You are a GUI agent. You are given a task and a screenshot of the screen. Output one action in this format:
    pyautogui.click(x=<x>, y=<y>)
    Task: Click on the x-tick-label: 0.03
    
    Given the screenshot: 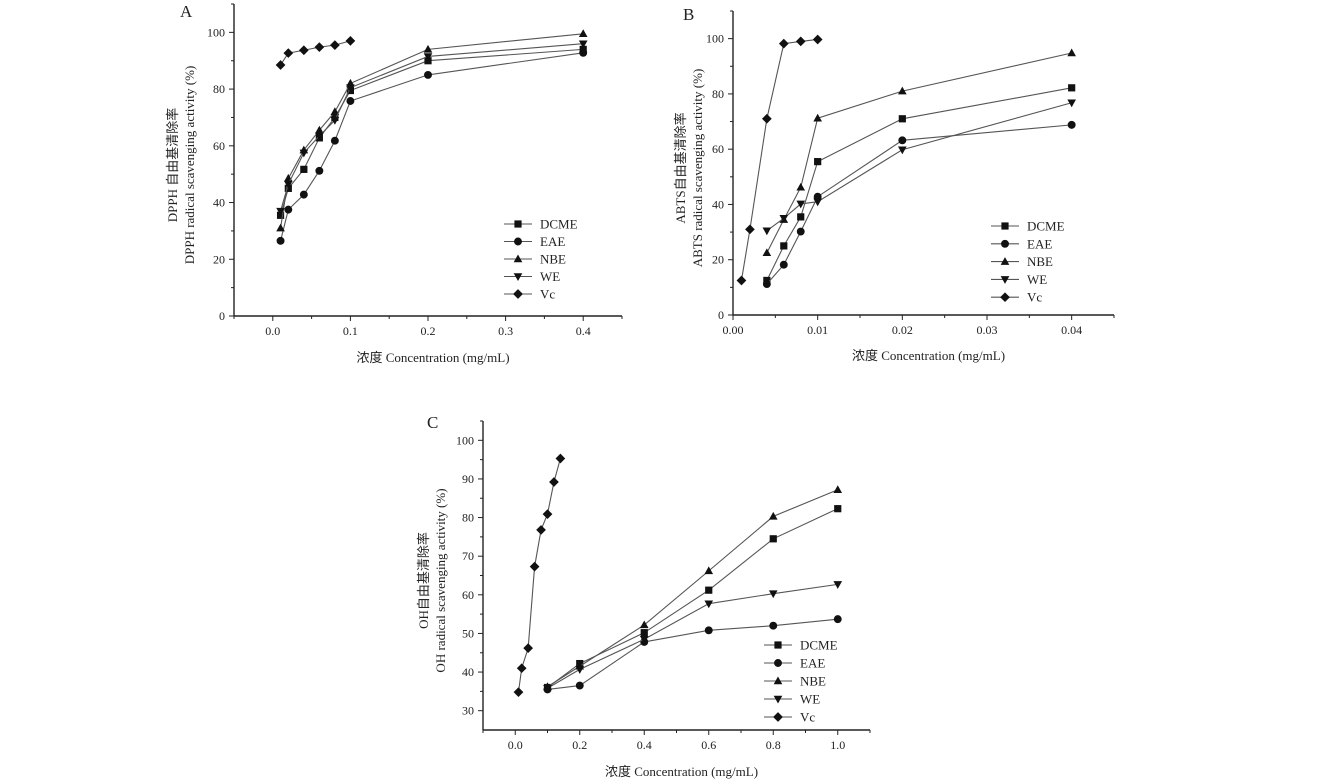 What is the action you would take?
    pyautogui.click(x=987, y=330)
    